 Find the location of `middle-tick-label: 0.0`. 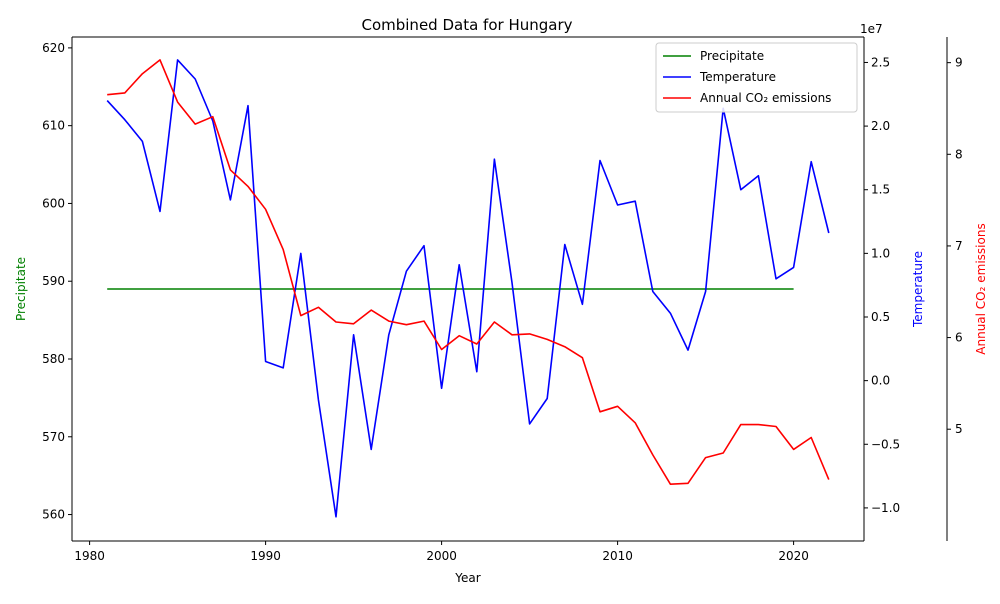

middle-tick-label: 0.0 is located at coordinates (880, 381).